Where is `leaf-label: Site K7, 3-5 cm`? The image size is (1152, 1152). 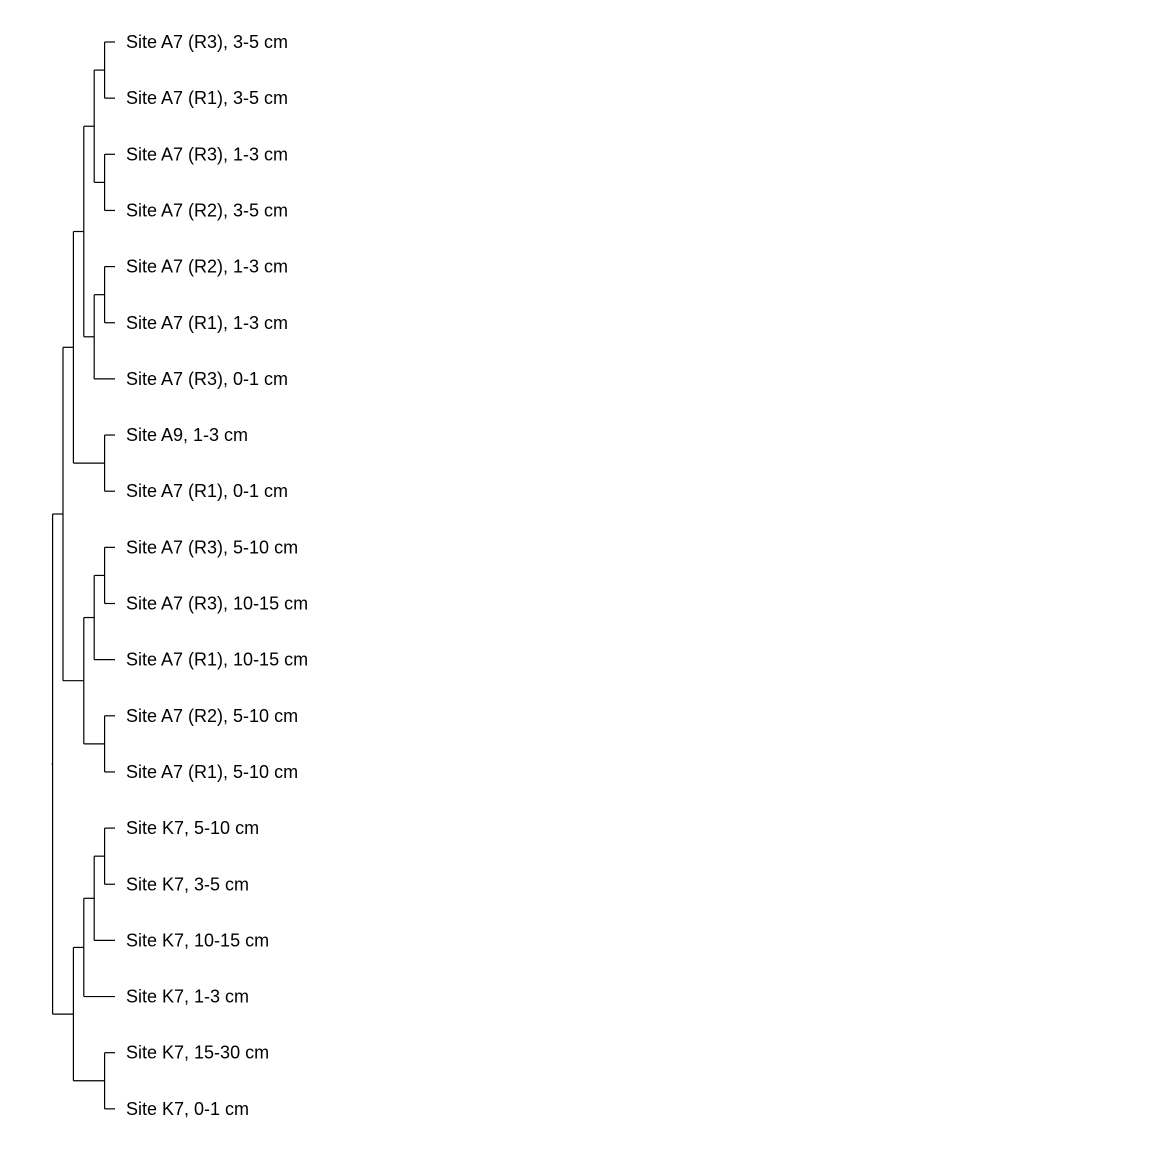
leaf-label: Site K7, 3-5 cm is located at coordinates (187, 884).